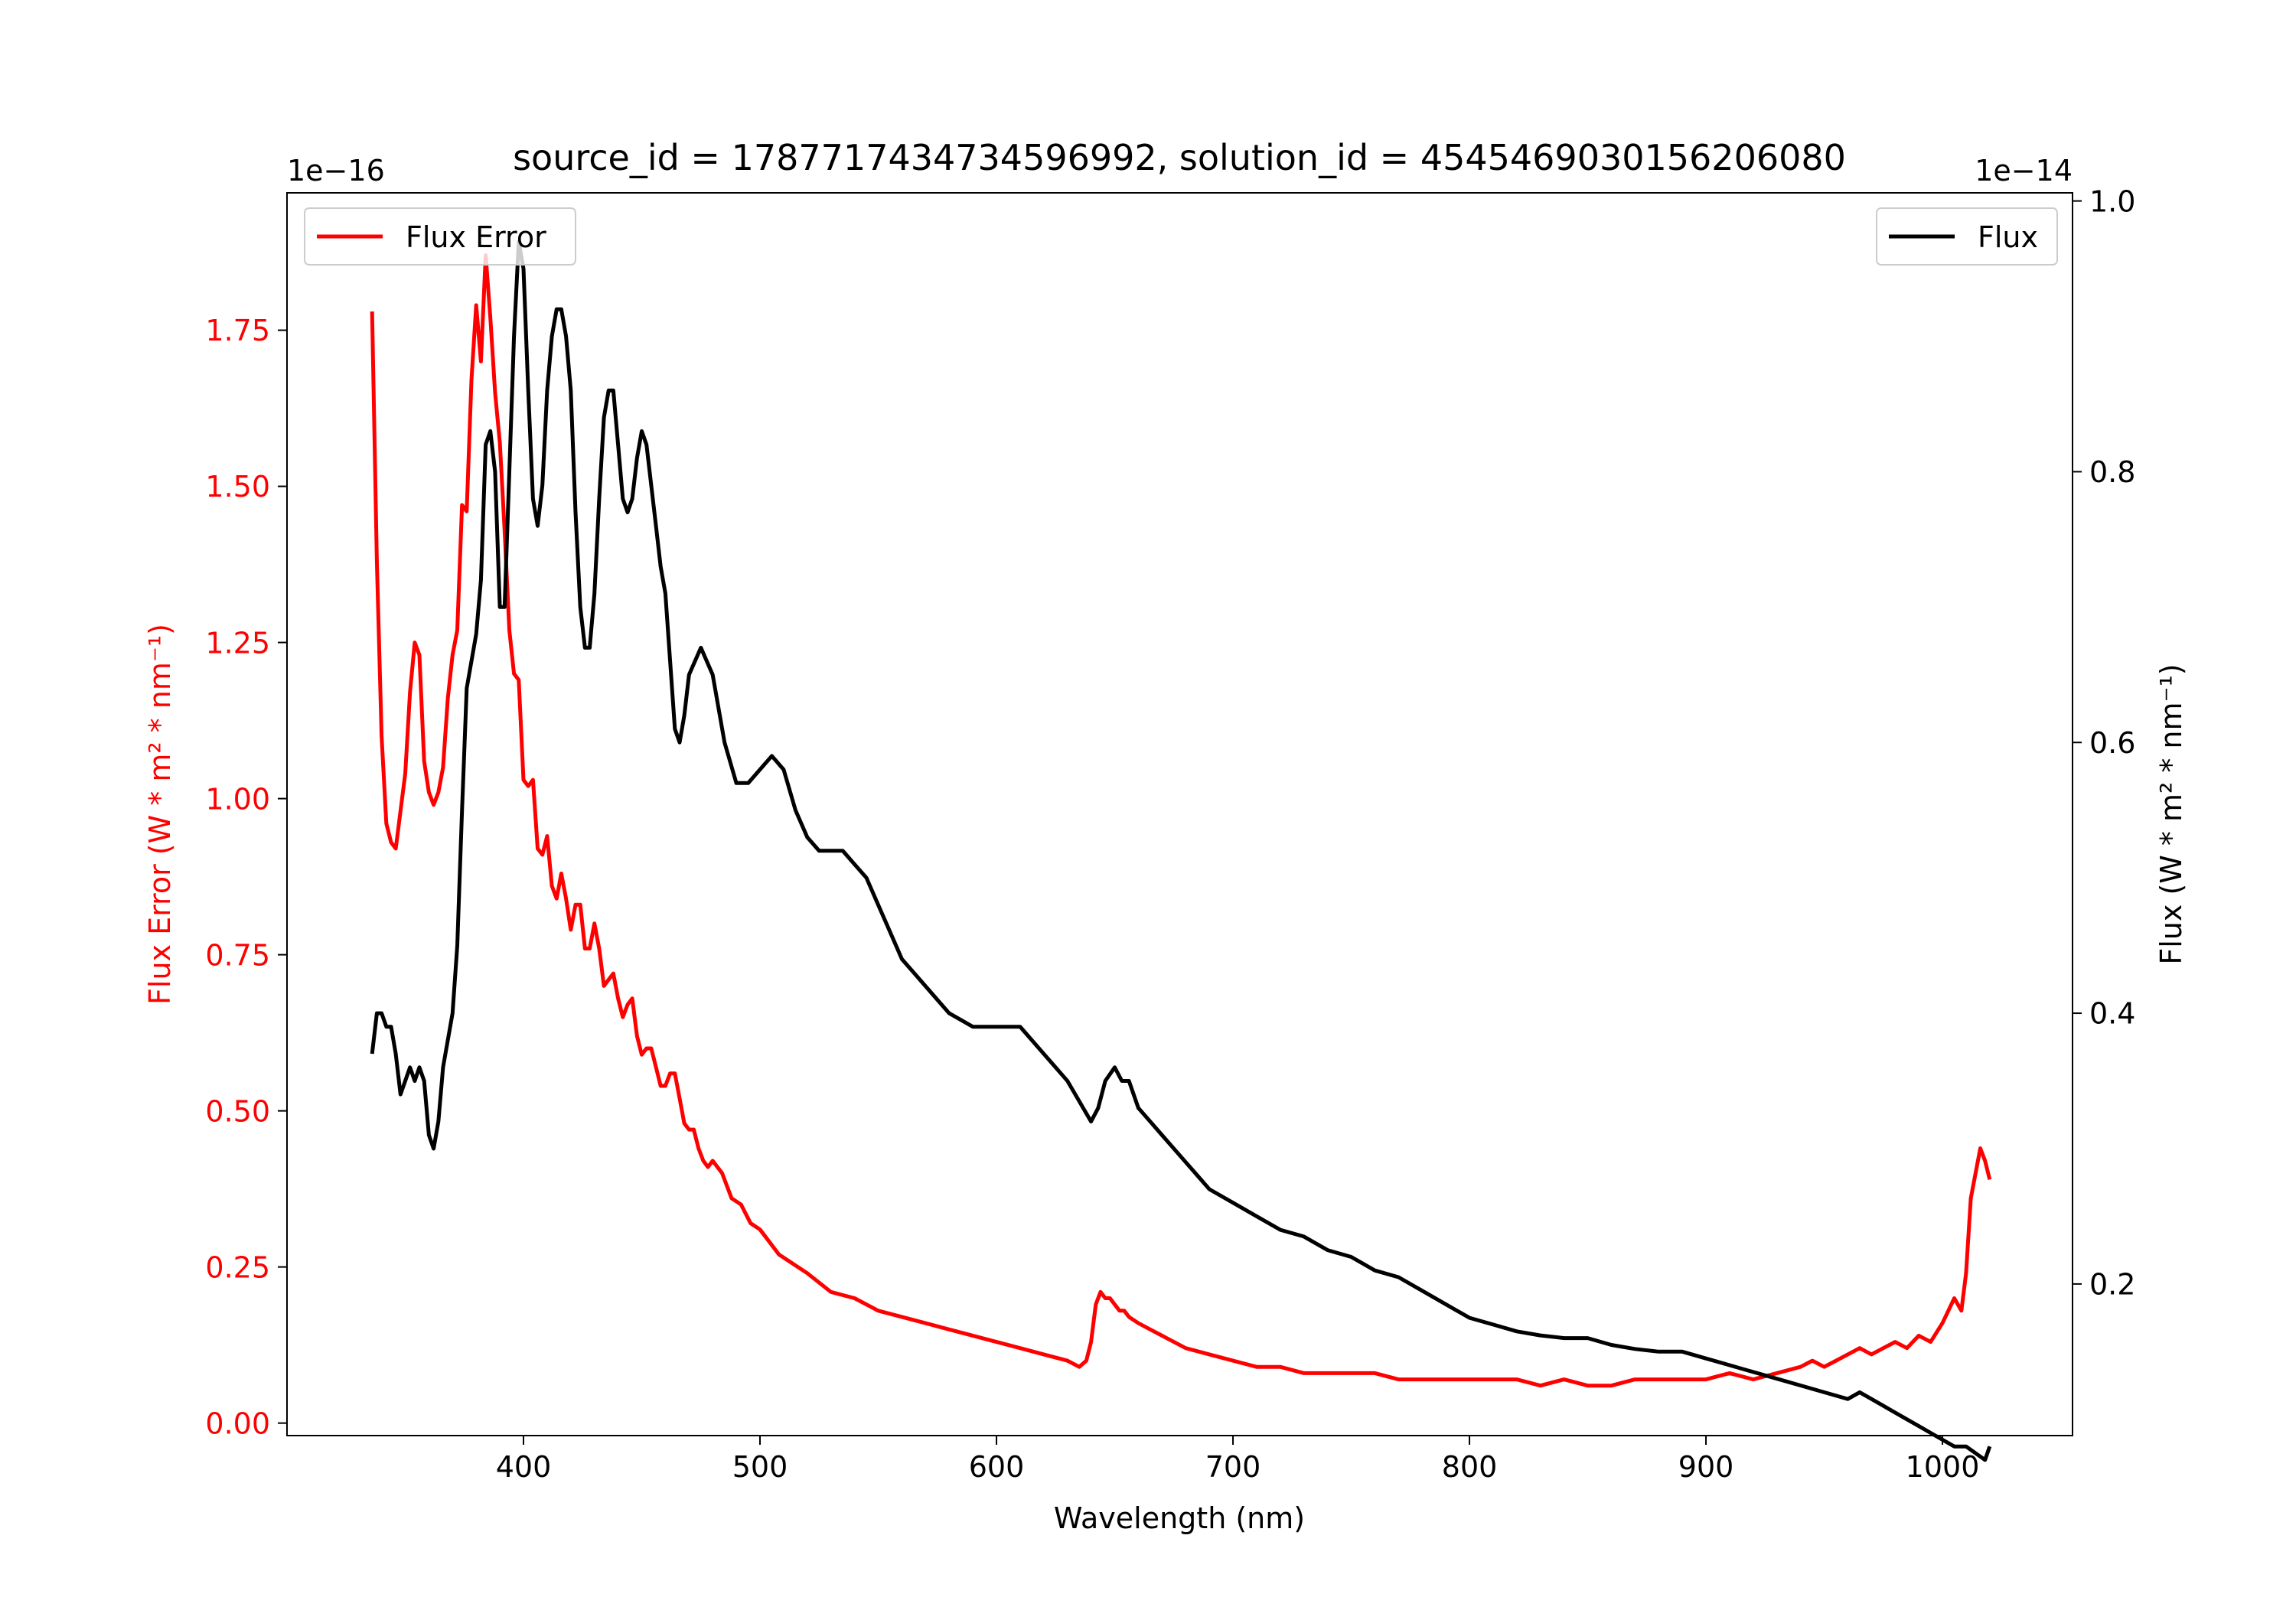 Image resolution: width=2296 pixels, height=1607 pixels. Describe the element at coordinates (1470, 1467) in the screenshot. I see `x-tick-label: 800` at that location.